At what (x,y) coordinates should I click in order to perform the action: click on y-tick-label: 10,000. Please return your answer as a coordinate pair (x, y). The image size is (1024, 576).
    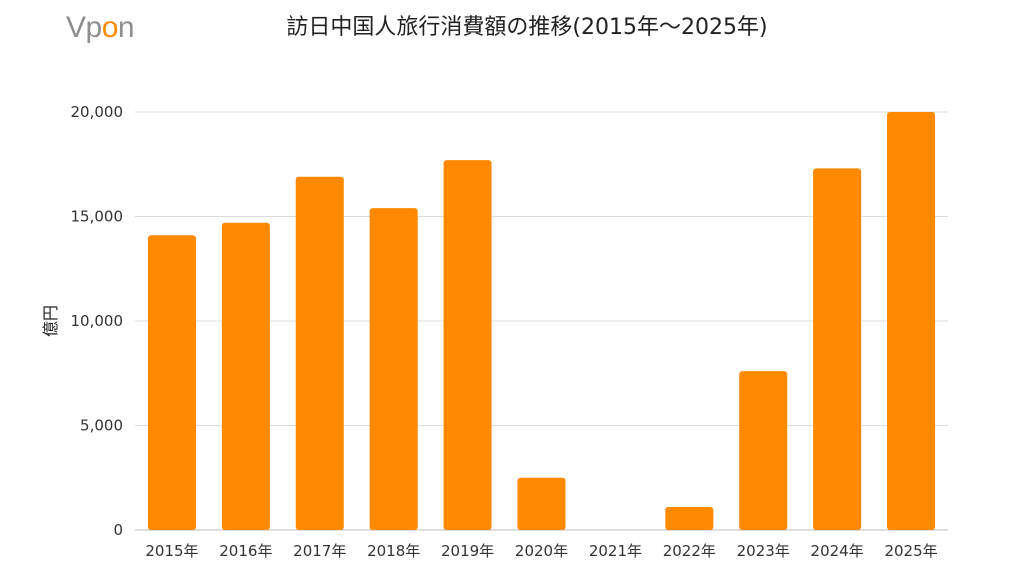
    Looking at the image, I should click on (97, 321).